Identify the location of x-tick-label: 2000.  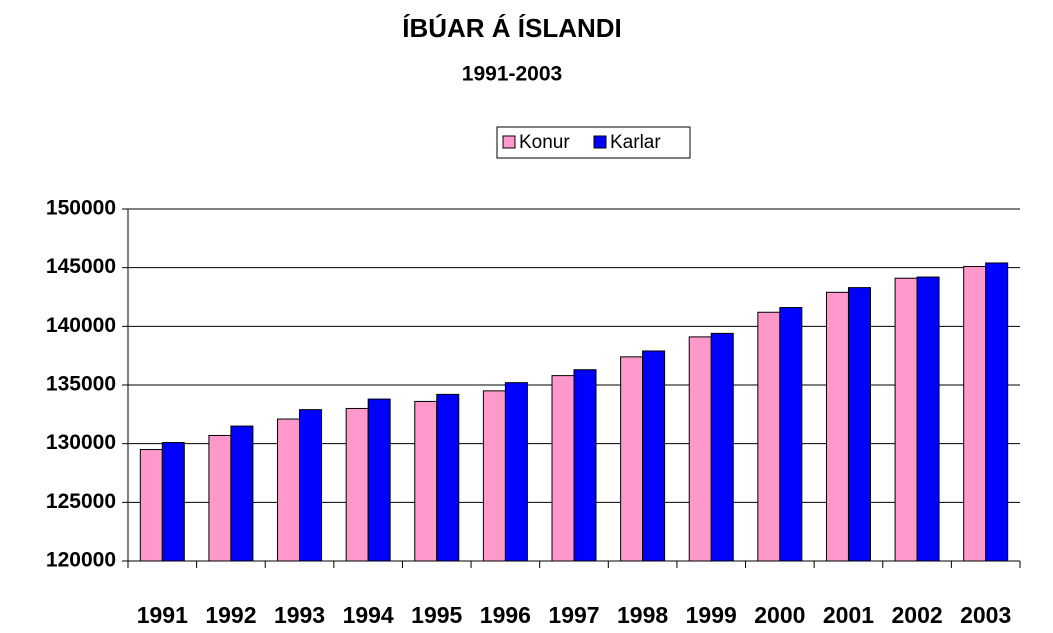
(779, 615).